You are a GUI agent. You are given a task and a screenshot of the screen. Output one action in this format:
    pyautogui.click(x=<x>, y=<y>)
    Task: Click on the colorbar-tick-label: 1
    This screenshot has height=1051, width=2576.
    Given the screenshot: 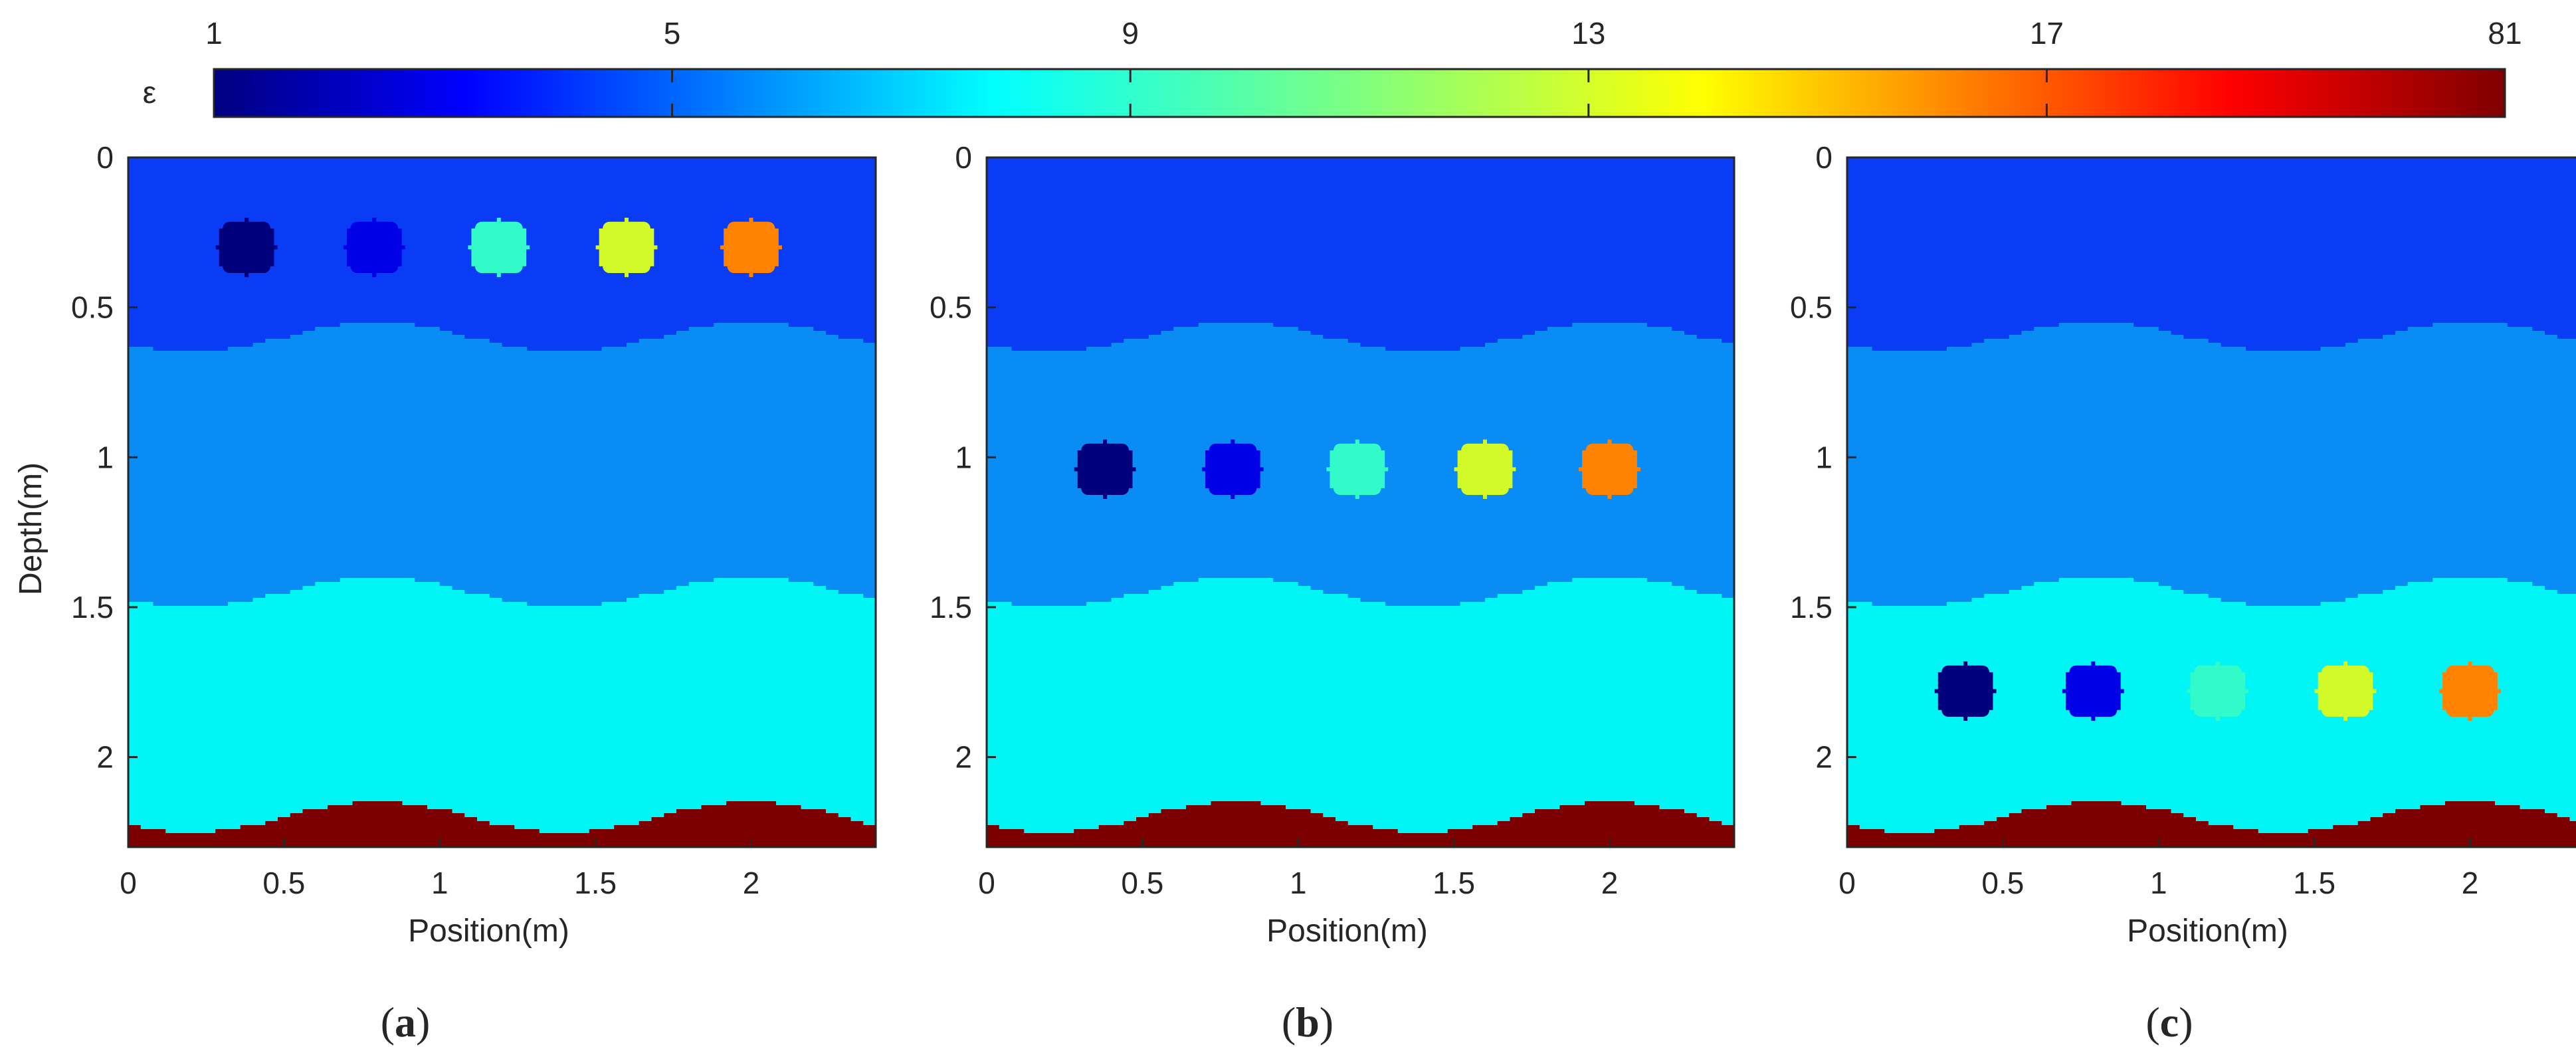 What is the action you would take?
    pyautogui.click(x=214, y=33)
    